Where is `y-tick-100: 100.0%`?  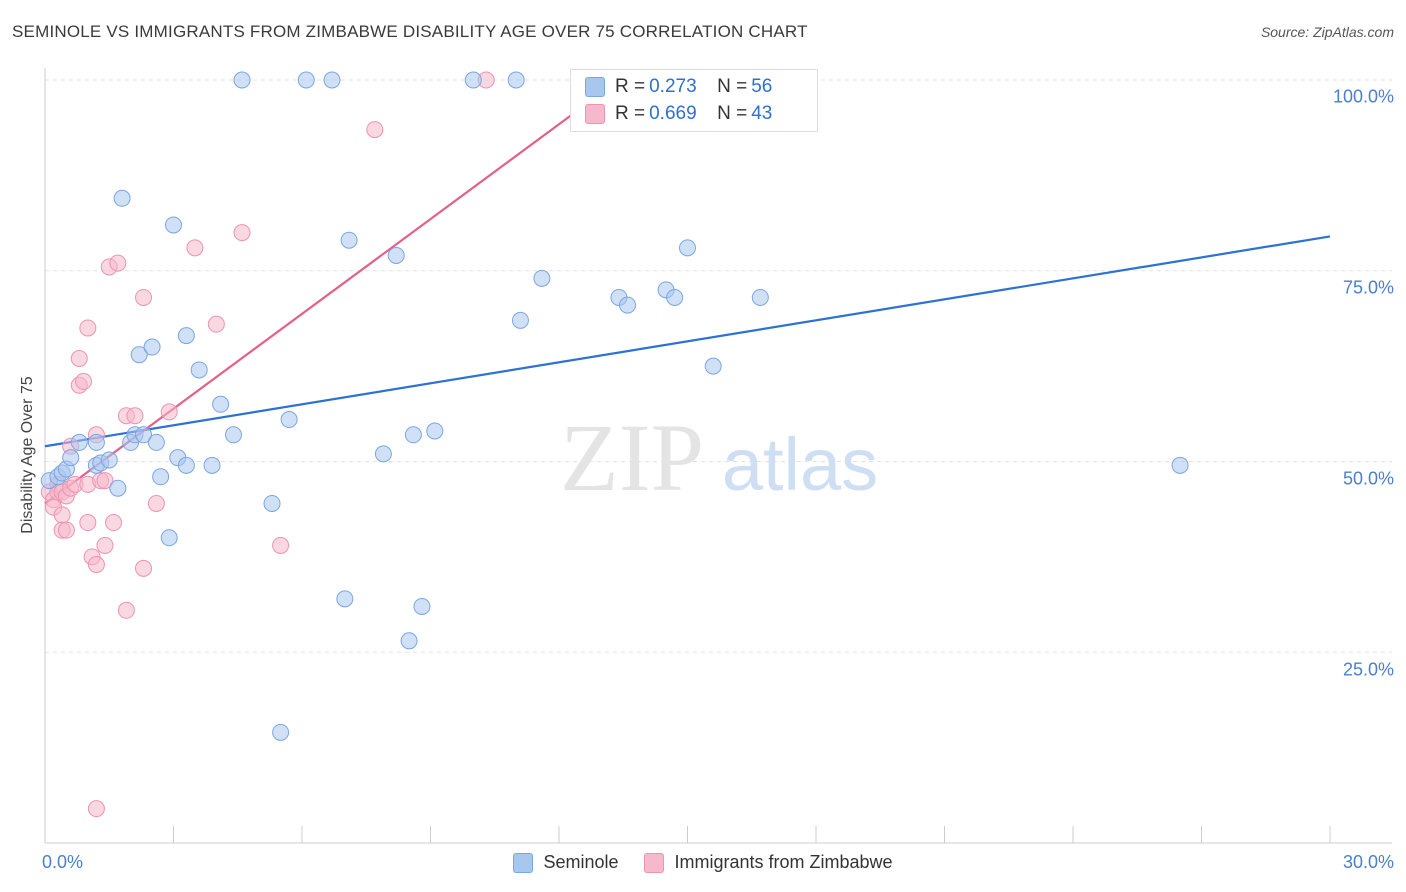 y-tick-100: 100.0% is located at coordinates (1363, 96).